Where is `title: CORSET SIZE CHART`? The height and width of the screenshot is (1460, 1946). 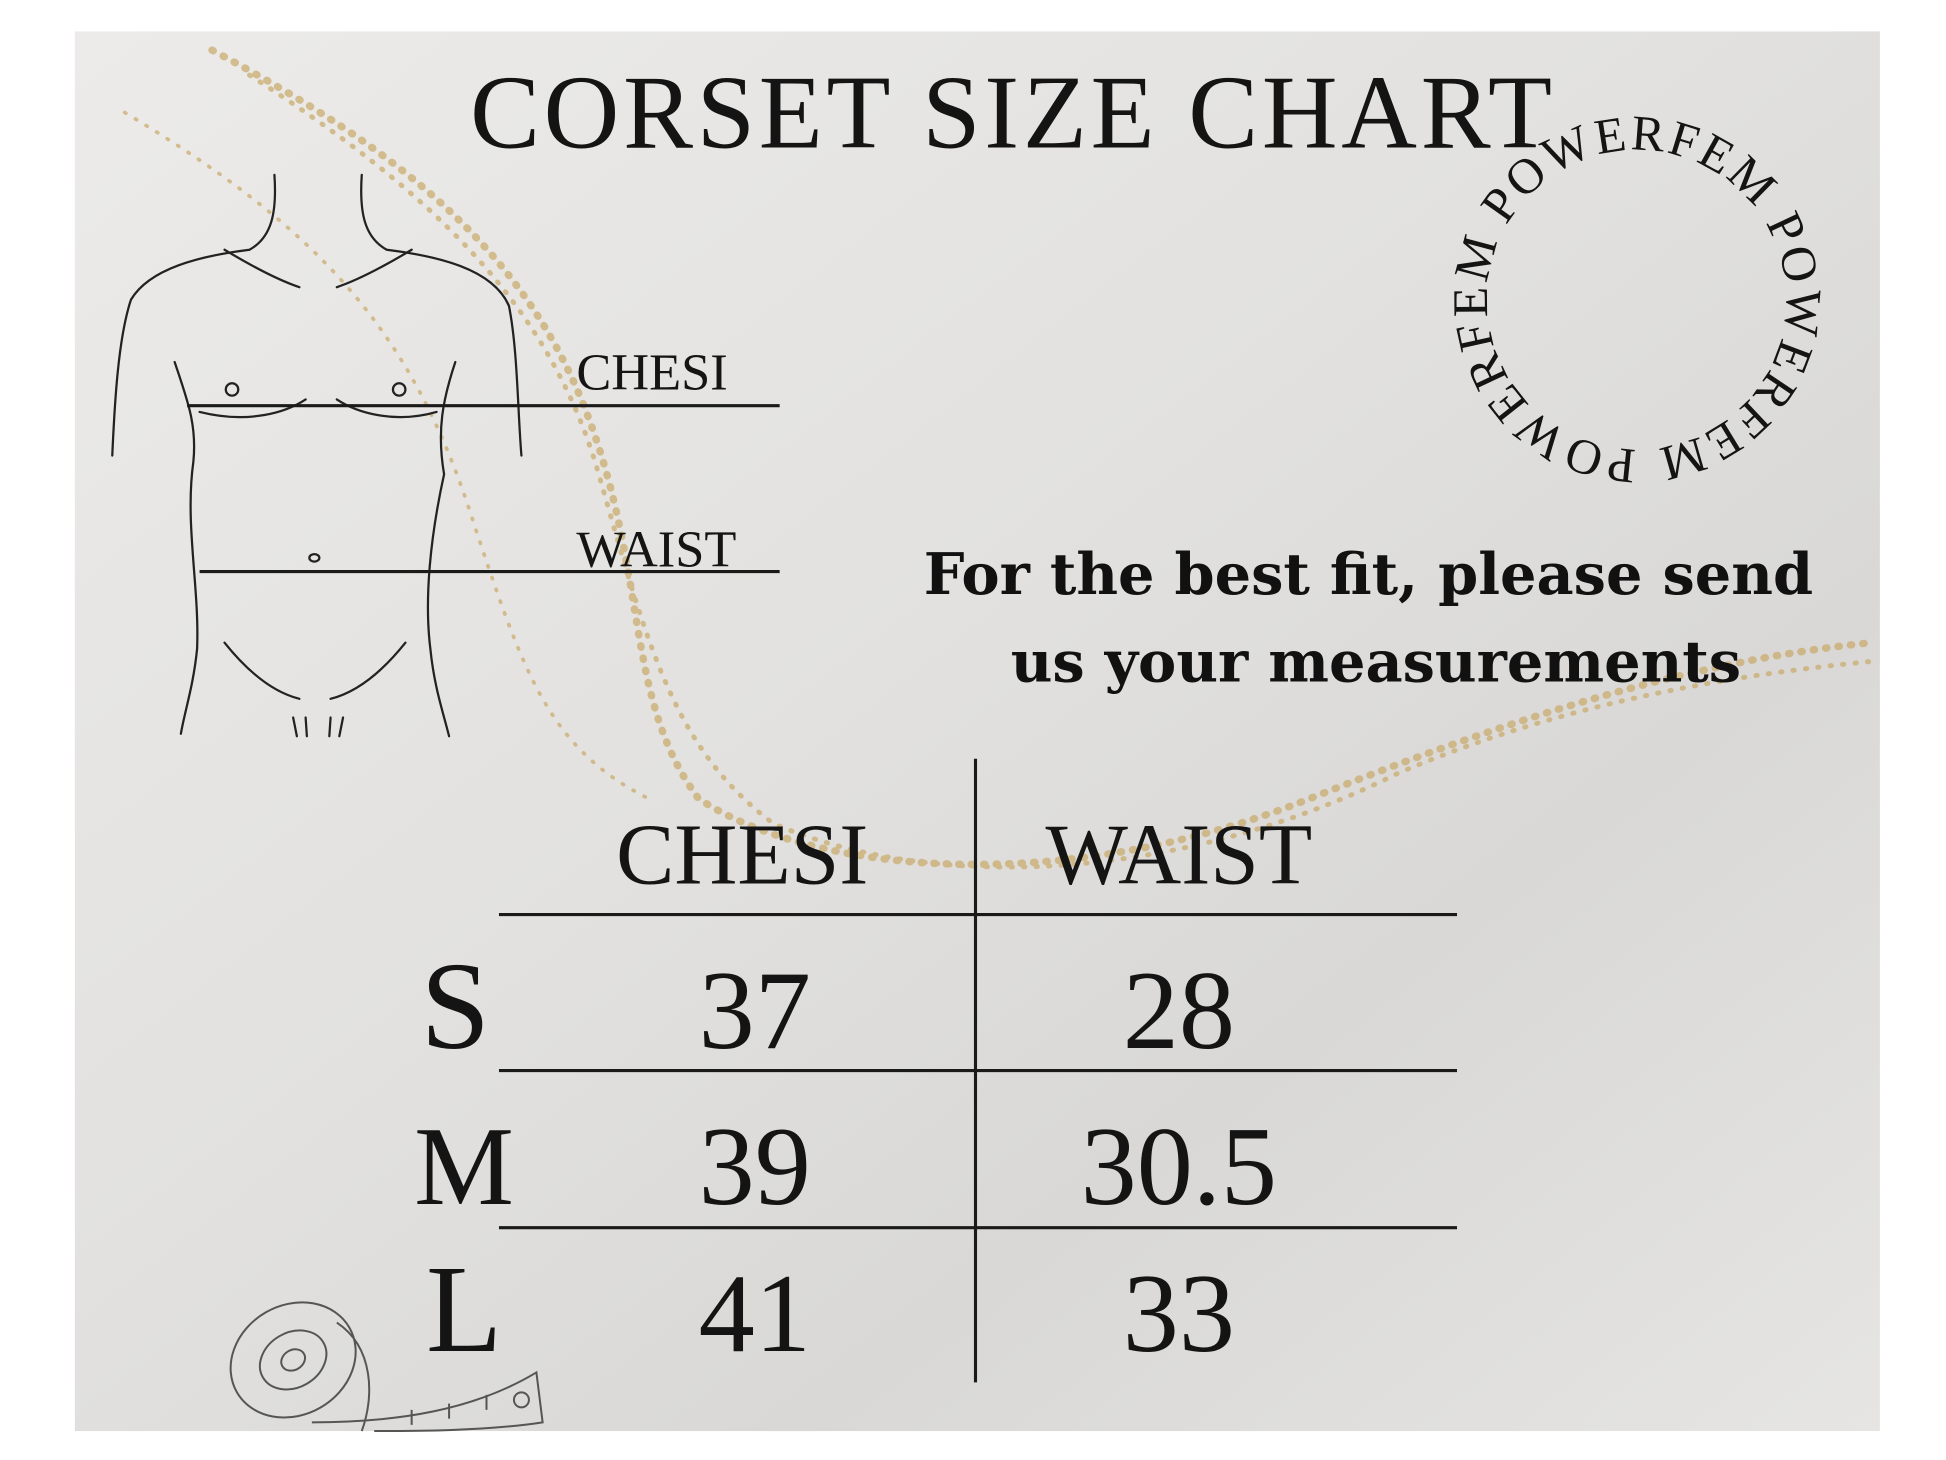 title: CORSET SIZE CHART is located at coordinates (1013, 112).